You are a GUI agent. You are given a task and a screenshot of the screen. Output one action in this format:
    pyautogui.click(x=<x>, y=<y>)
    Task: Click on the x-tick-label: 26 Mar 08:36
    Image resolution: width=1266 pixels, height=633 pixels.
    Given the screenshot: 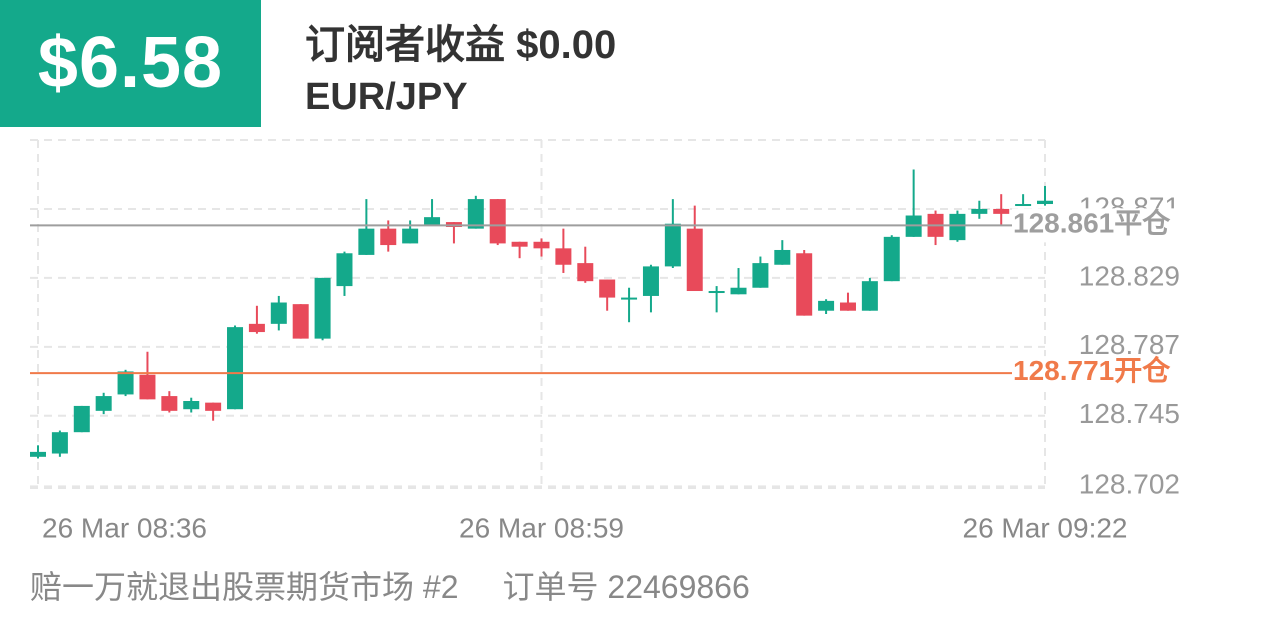 What is the action you would take?
    pyautogui.click(x=124, y=527)
    